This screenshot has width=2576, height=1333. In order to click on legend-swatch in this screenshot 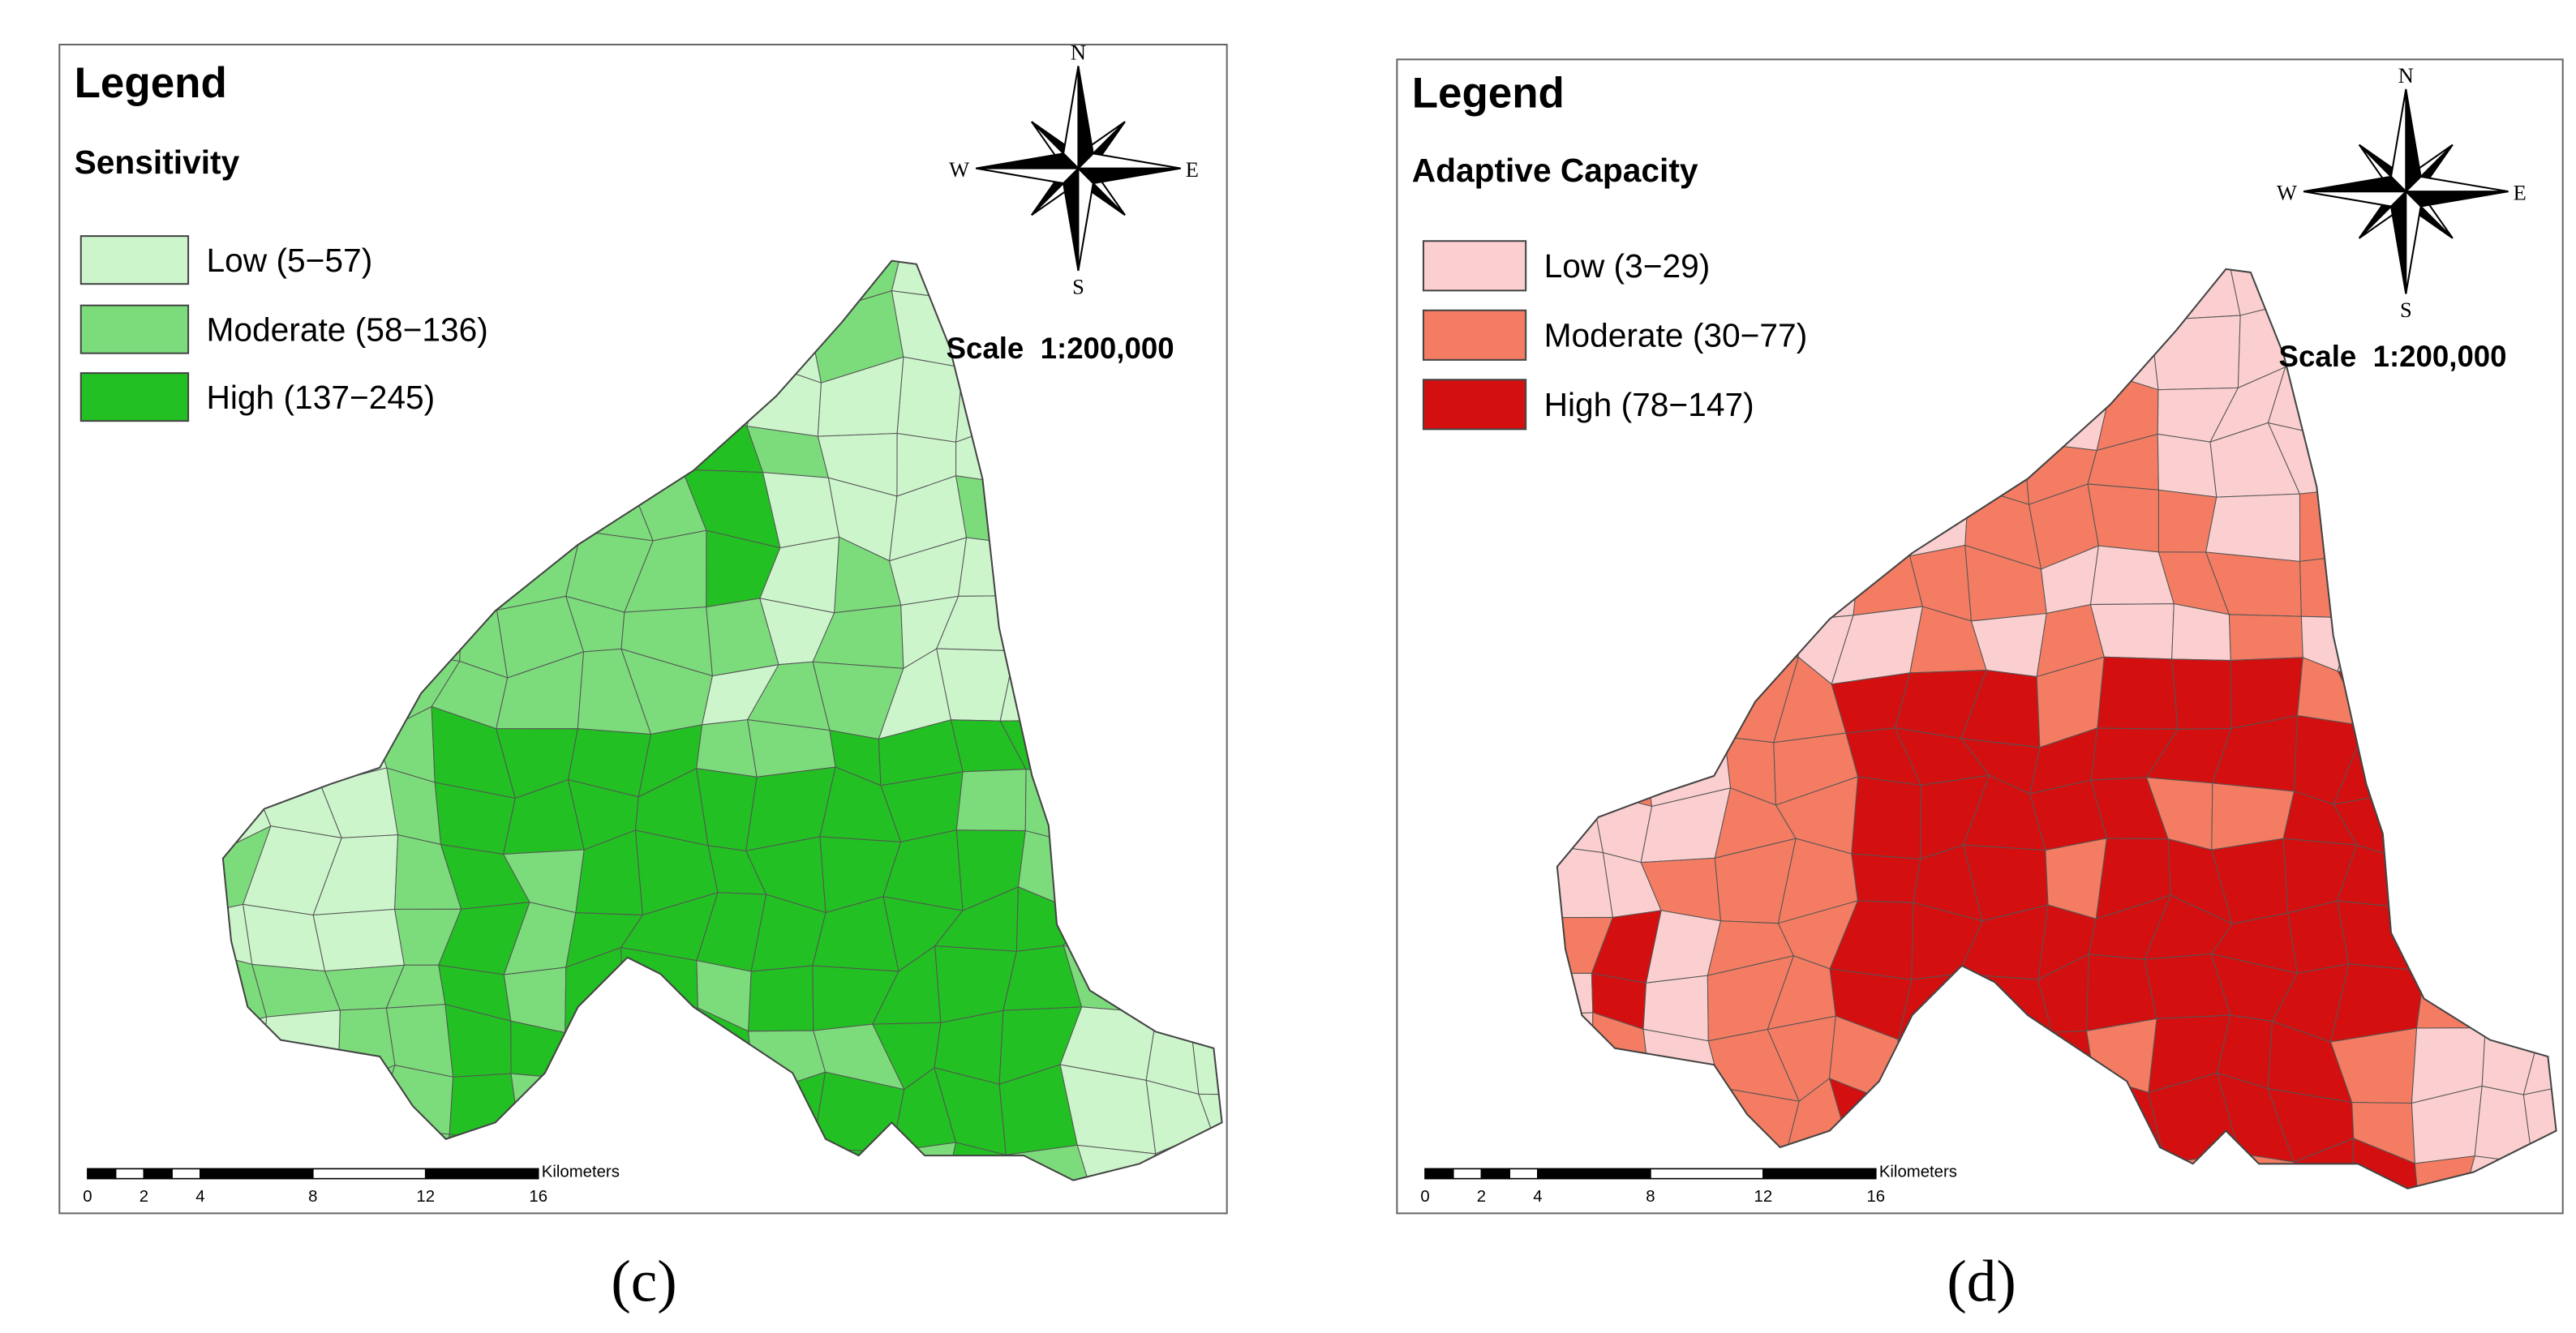, I will do `click(1474, 266)`.